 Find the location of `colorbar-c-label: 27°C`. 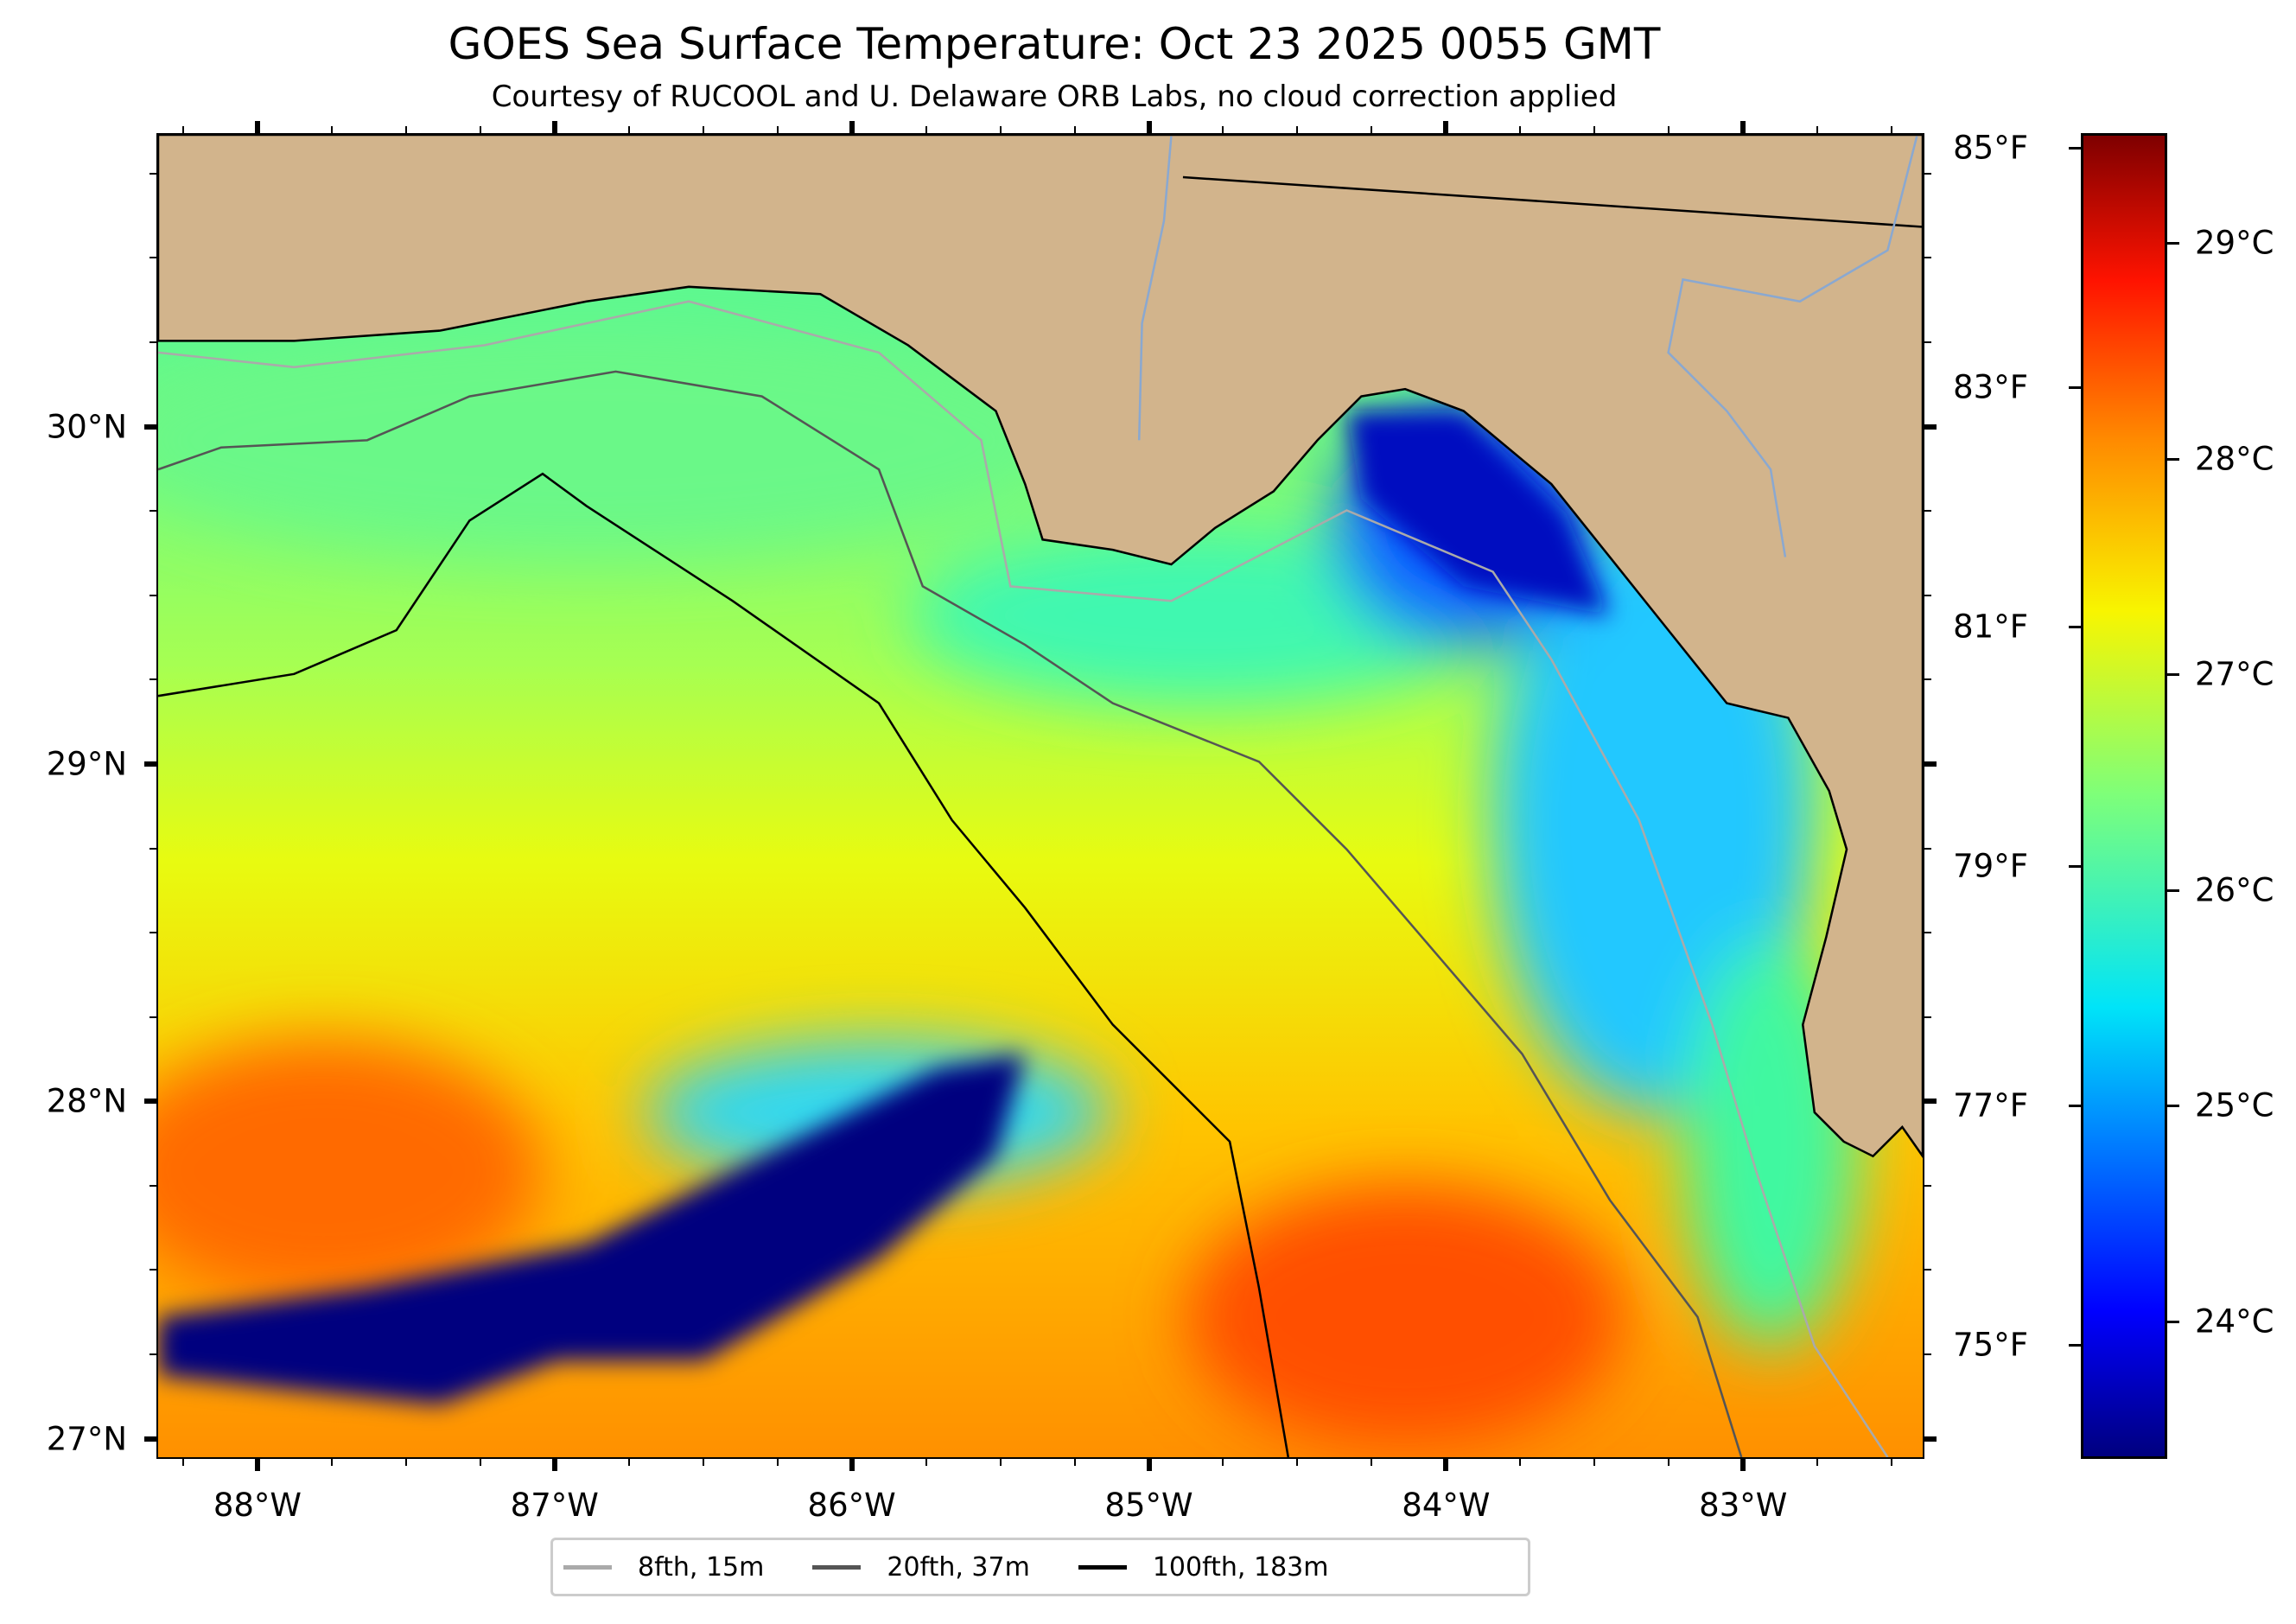

colorbar-c-label: 27°C is located at coordinates (2234, 674).